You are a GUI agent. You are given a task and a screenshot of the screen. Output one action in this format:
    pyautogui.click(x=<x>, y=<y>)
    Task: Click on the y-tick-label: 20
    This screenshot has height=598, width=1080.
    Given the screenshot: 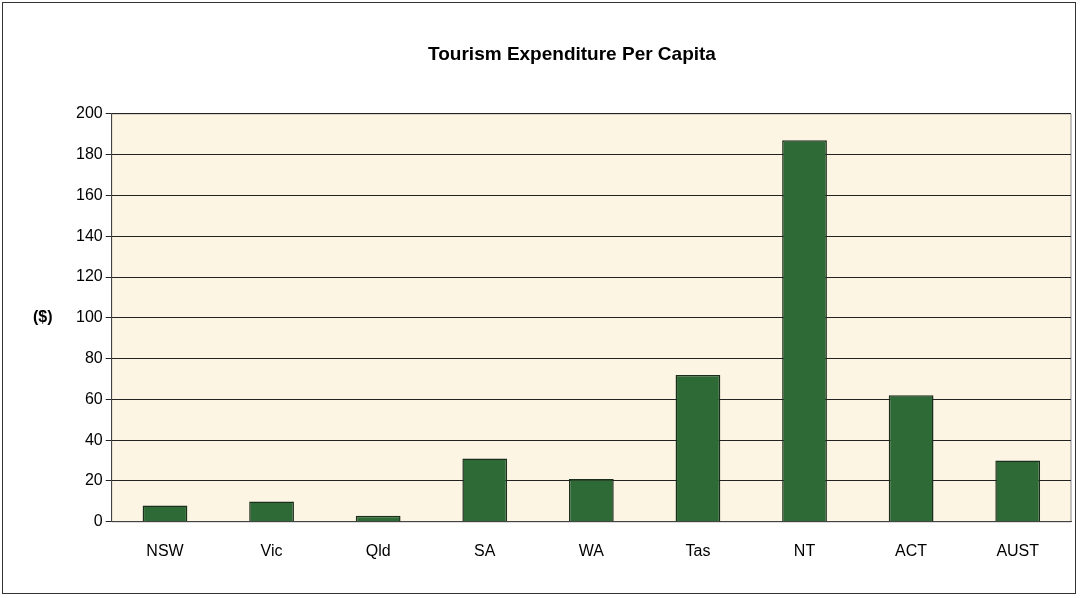 What is the action you would take?
    pyautogui.click(x=93, y=480)
    